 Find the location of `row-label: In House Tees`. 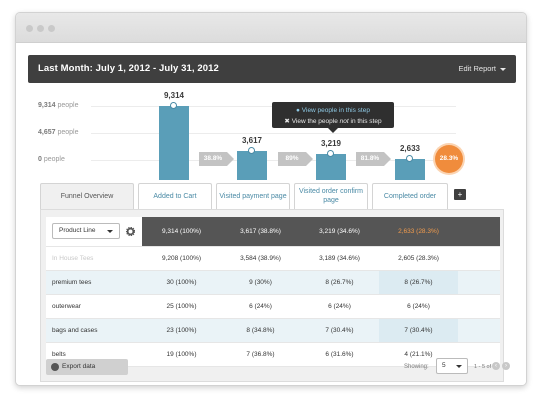

row-label: In House Tees is located at coordinates (94, 258).